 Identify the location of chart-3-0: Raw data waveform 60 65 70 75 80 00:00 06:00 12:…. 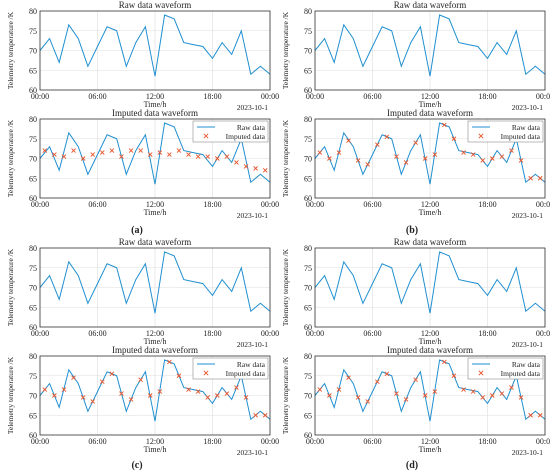
(415, 293).